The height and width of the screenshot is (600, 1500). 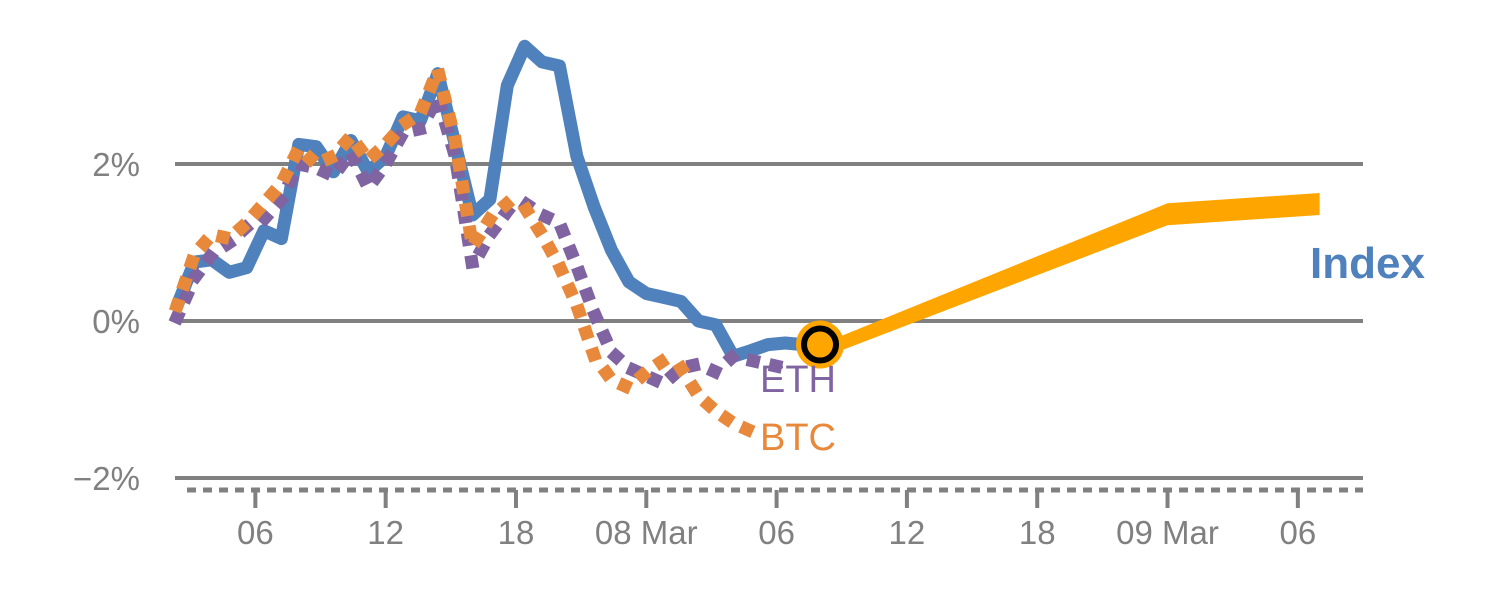 I want to click on current-point-marker, so click(x=820, y=344).